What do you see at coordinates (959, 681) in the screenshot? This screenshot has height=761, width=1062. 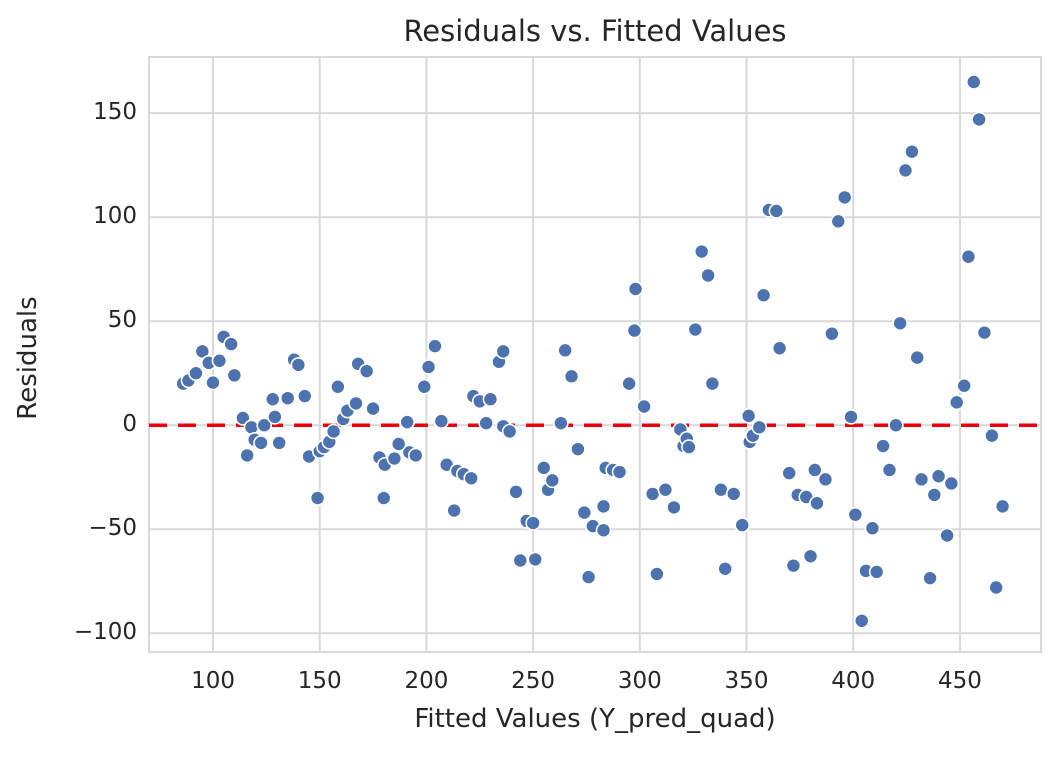 I see `x-tick-label: 450` at bounding box center [959, 681].